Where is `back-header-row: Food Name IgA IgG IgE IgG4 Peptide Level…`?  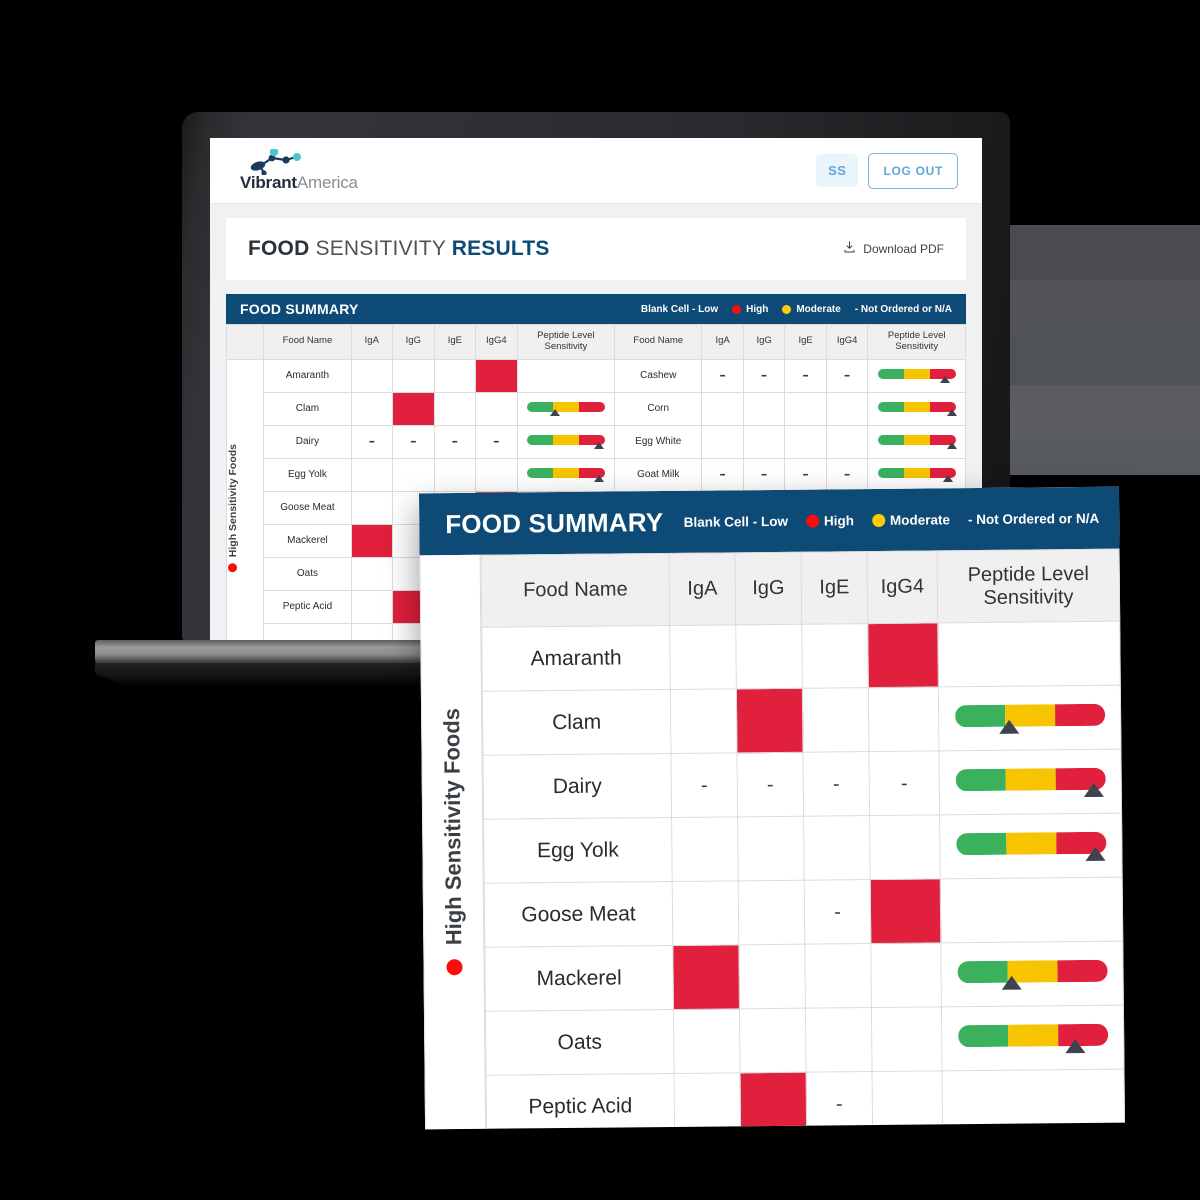
back-header-row: Food Name IgA IgG IgE IgG4 Peptide Level… is located at coordinates (595, 342).